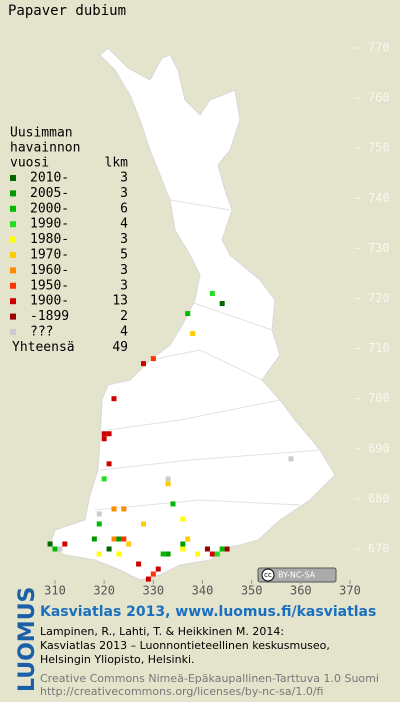 This screenshot has height=702, width=400. Describe the element at coordinates (379, 448) in the screenshot. I see `y-tick-label: 690` at that location.